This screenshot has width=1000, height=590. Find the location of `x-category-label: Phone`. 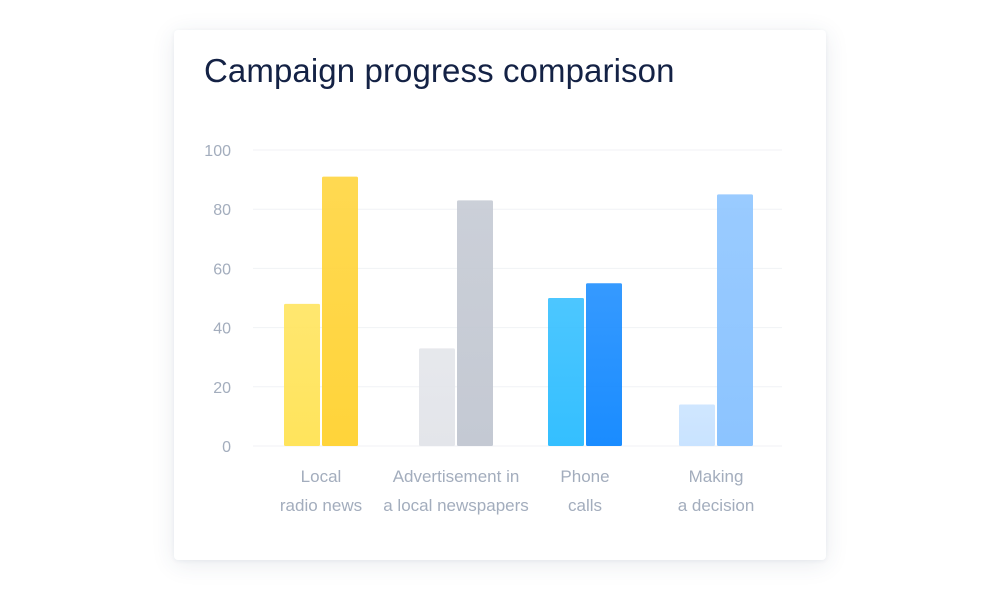

x-category-label: Phone is located at coordinates (584, 476).